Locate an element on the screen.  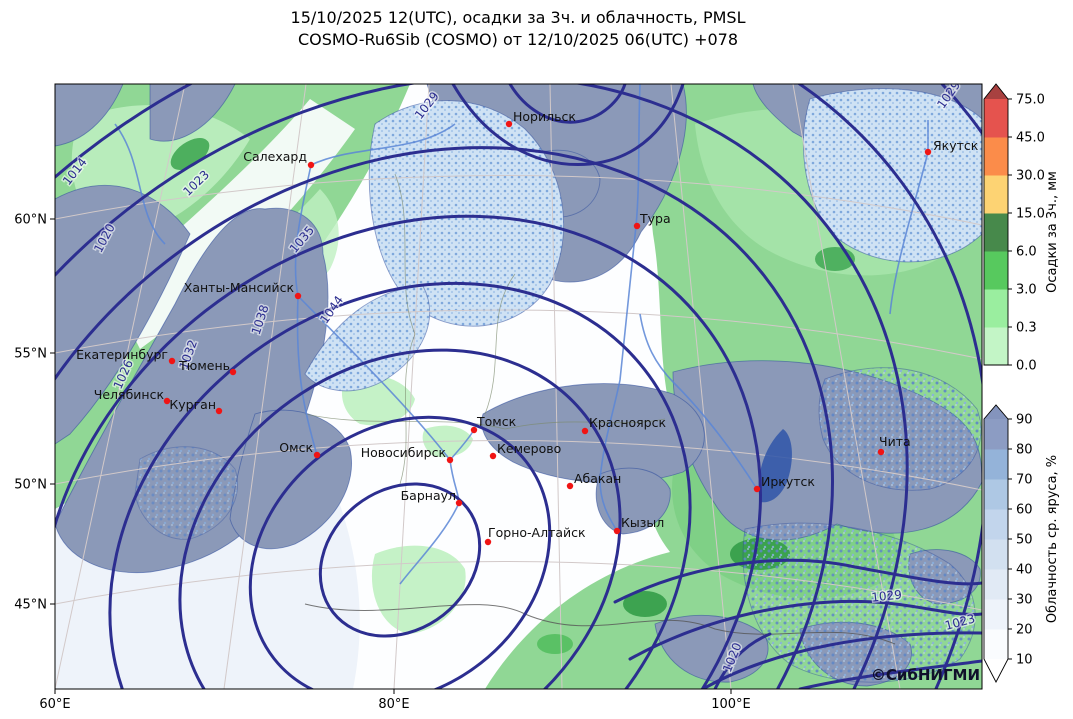
colorbar-tick-label: 80 is located at coordinates (1024, 450).